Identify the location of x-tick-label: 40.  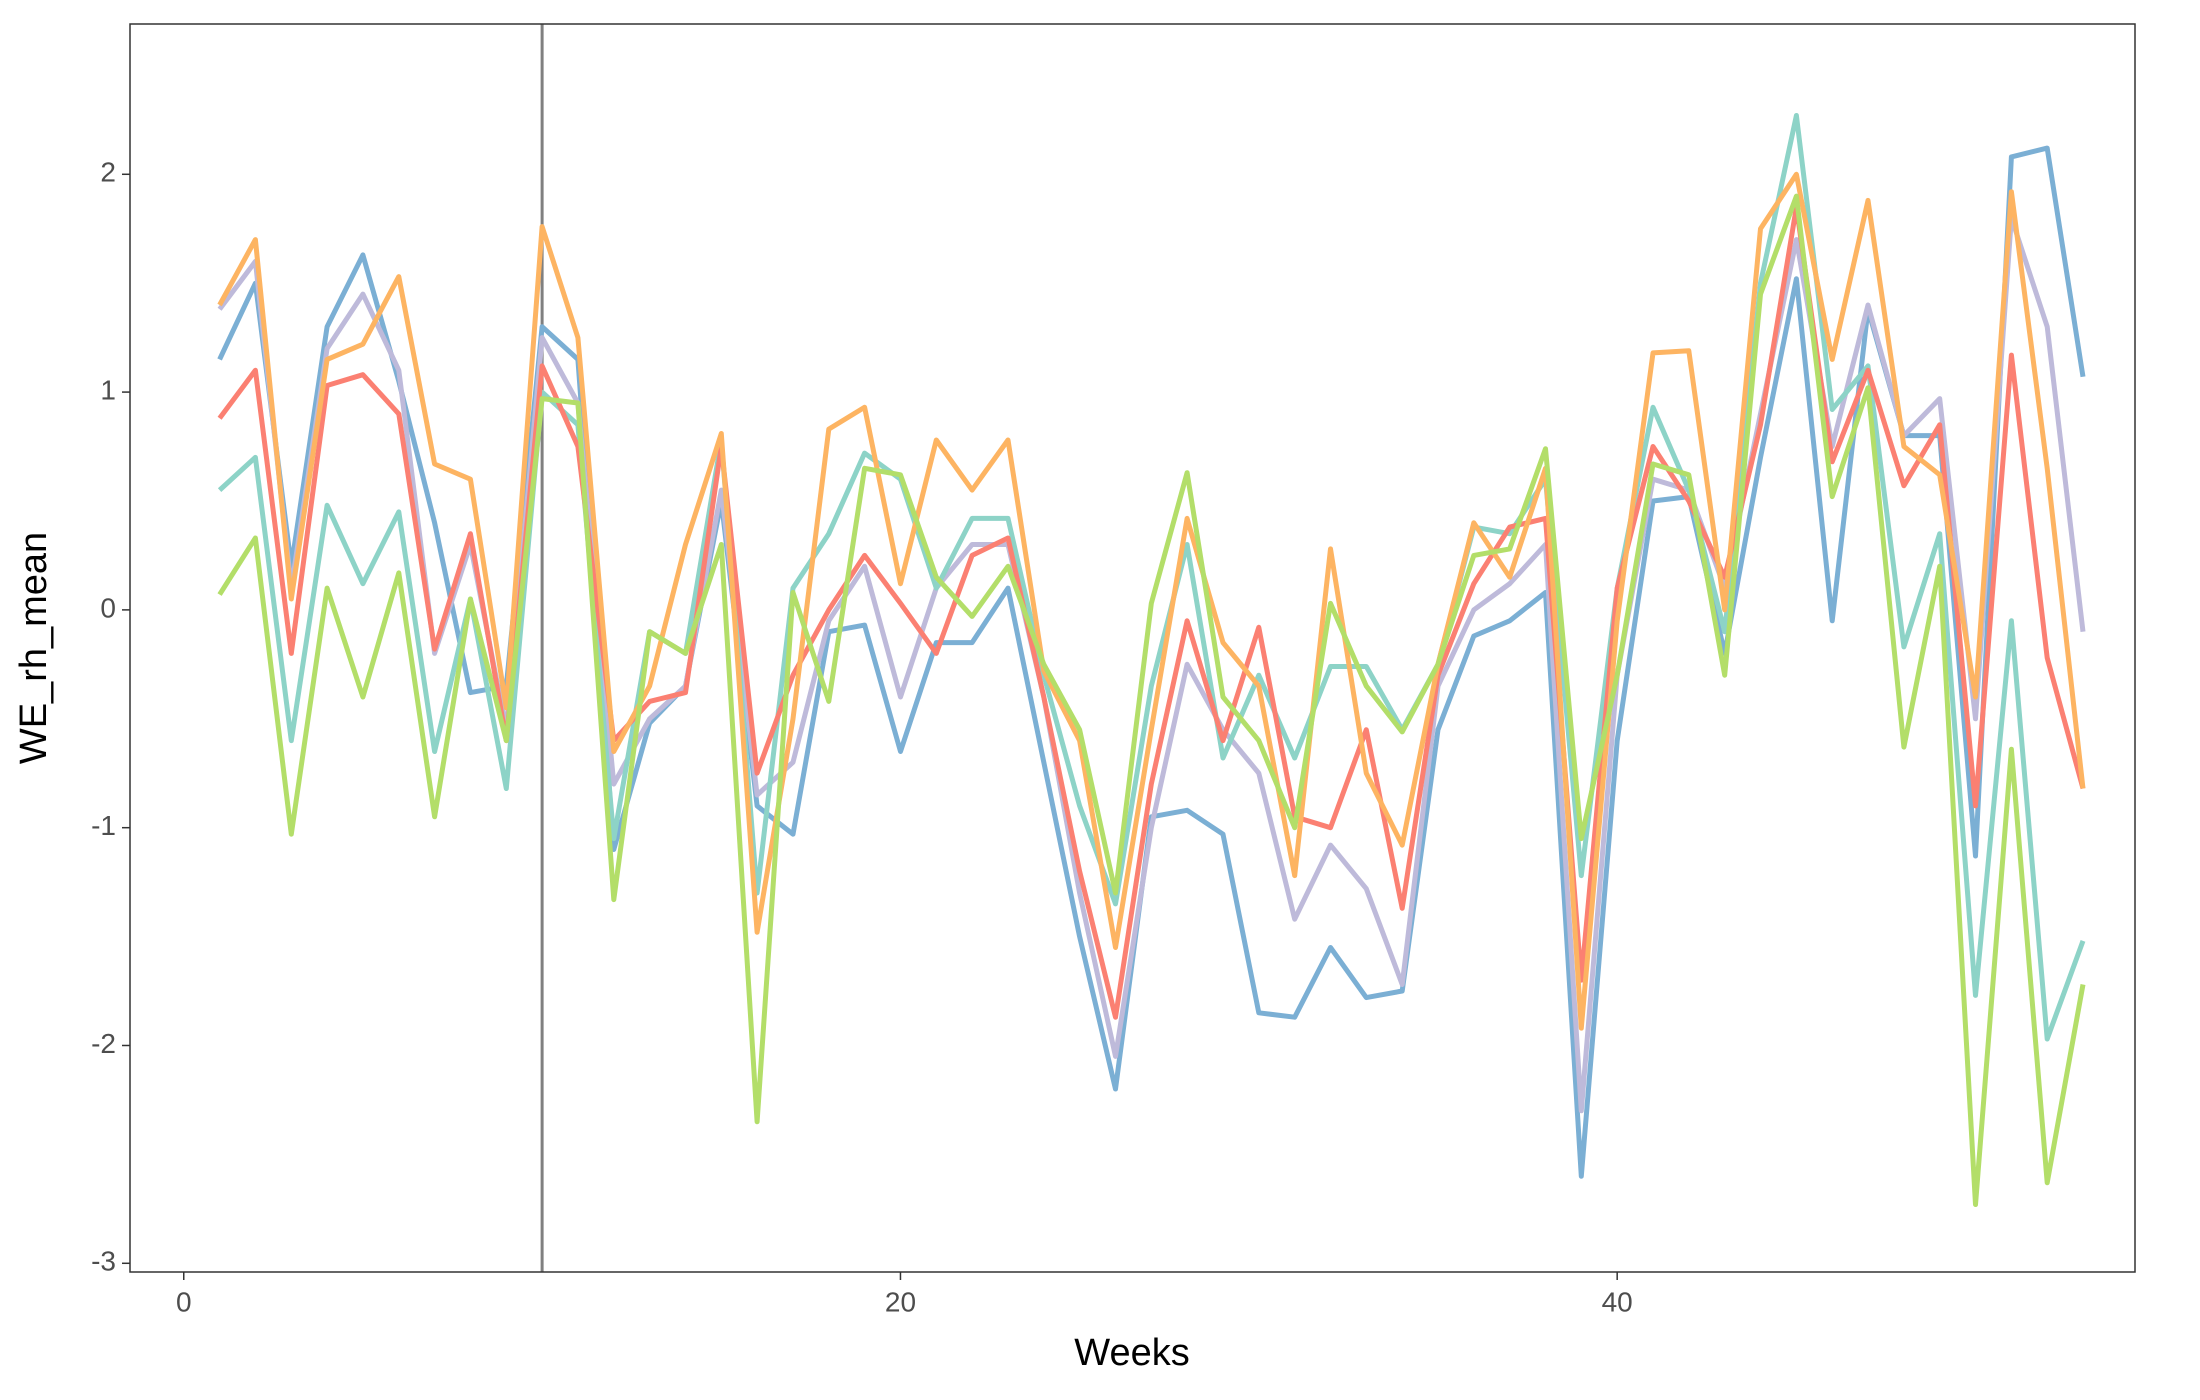
(1617, 1301).